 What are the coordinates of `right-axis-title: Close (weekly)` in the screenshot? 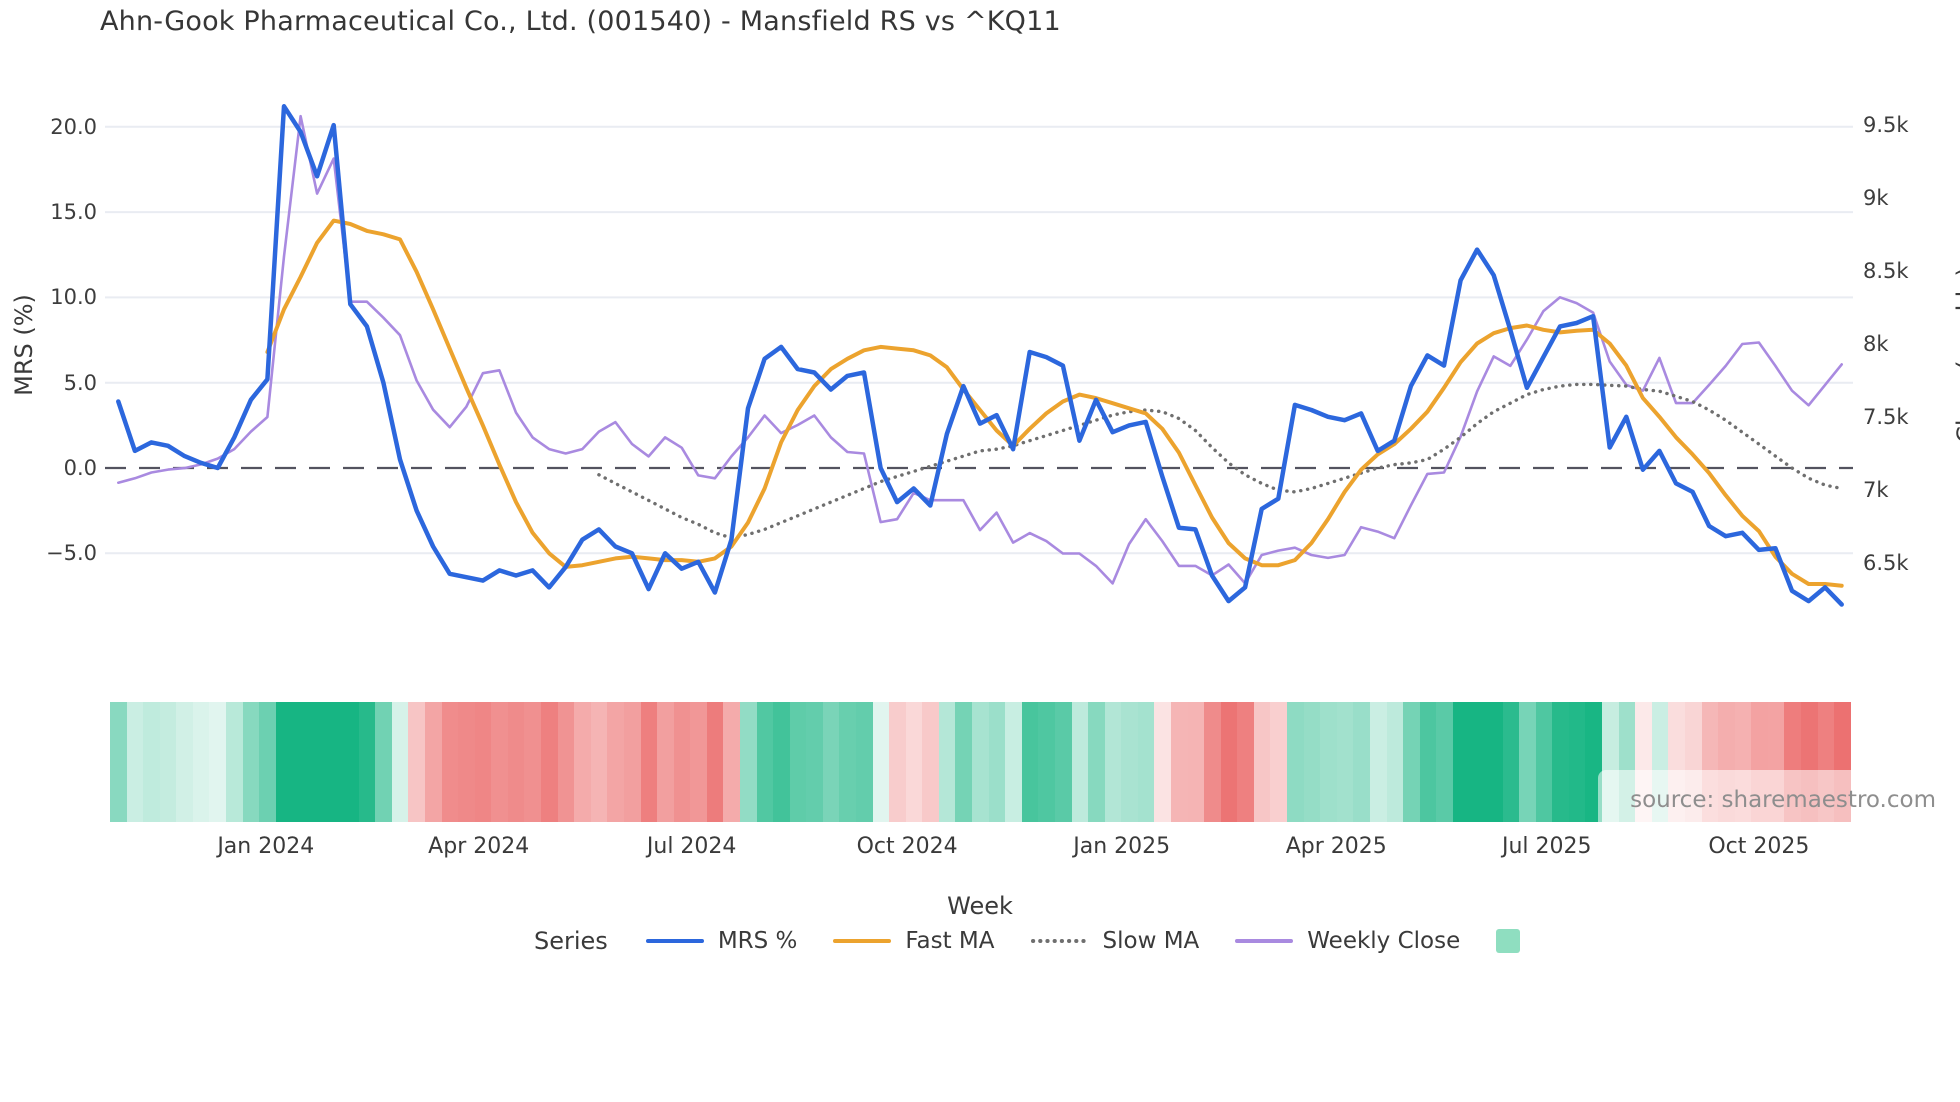 It's located at (1956, 355).